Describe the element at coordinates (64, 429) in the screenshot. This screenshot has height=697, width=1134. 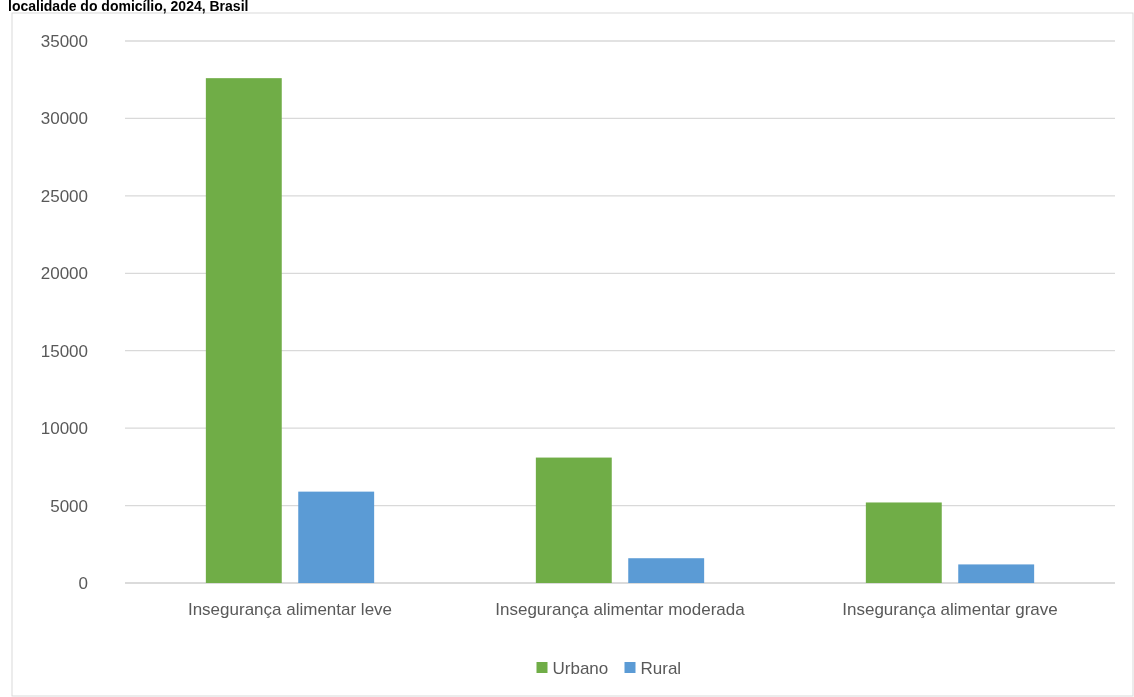
I see `y-tick-label: 10000` at that location.